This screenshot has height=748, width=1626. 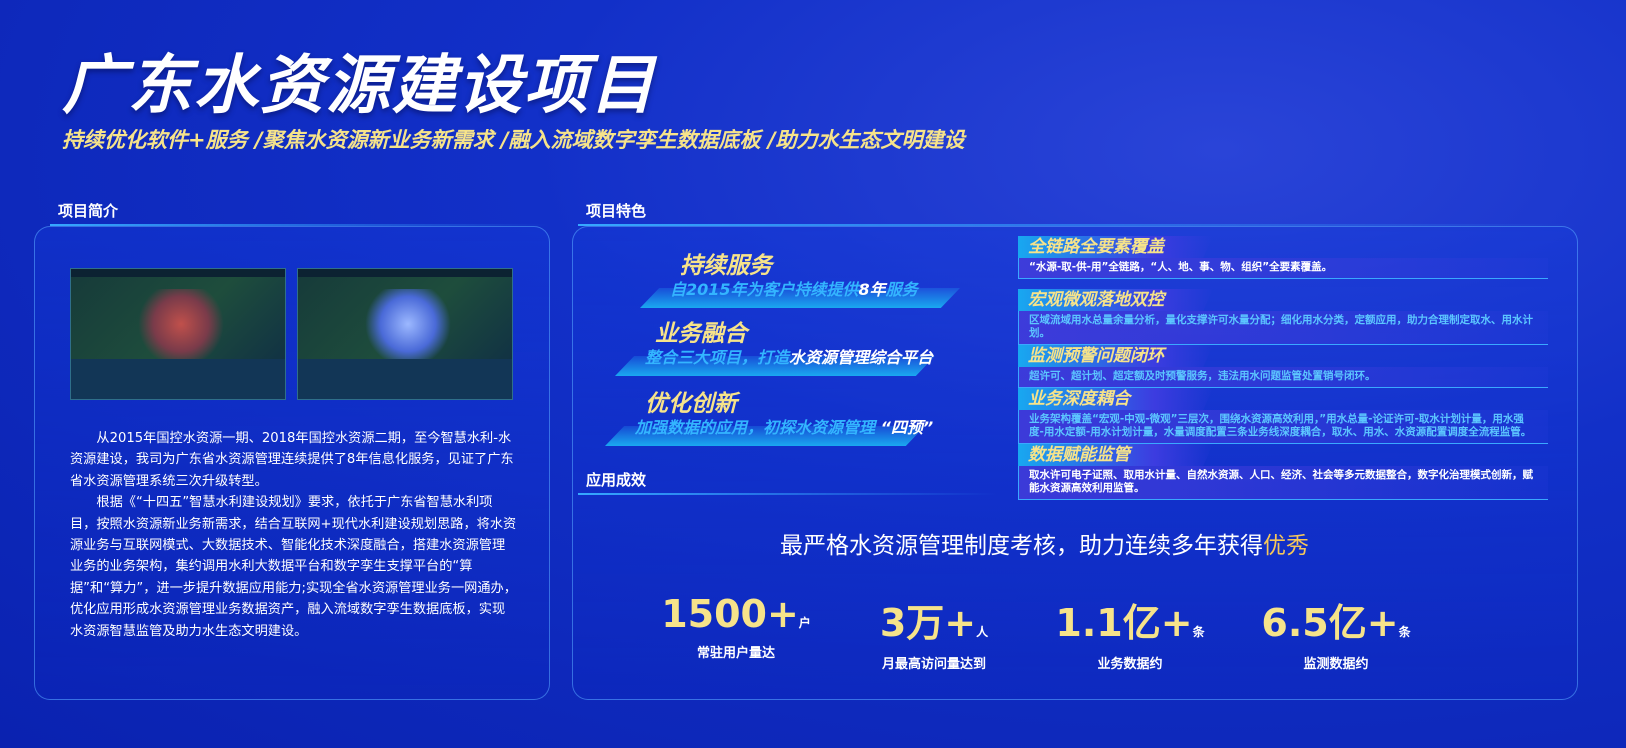 I want to click on card-text: “水源-取-供-用”全链路，“人、地、事、物、组织”全要素覆盖。, so click(x=1283, y=268).